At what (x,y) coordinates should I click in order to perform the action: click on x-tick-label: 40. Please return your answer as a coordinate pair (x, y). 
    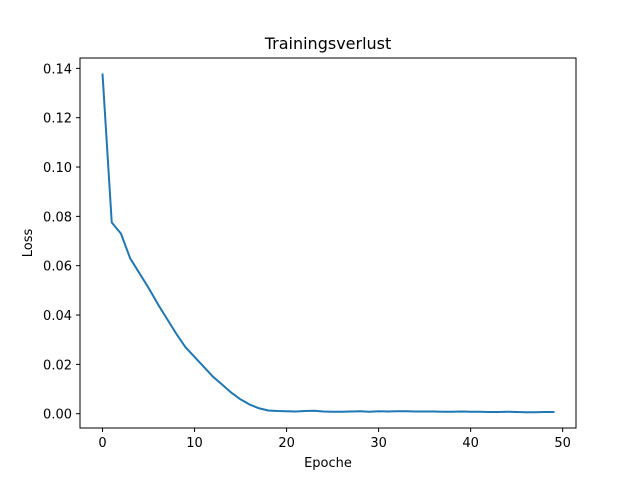
    Looking at the image, I should click on (470, 443).